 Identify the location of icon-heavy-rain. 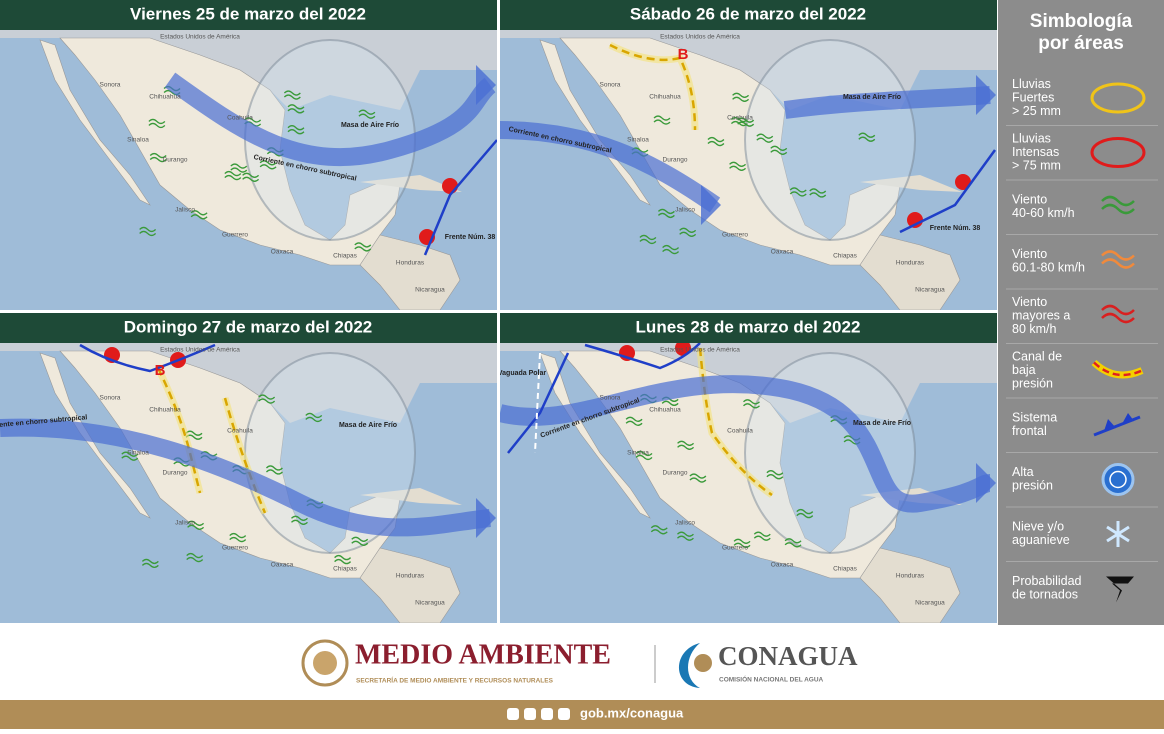
(1118, 98).